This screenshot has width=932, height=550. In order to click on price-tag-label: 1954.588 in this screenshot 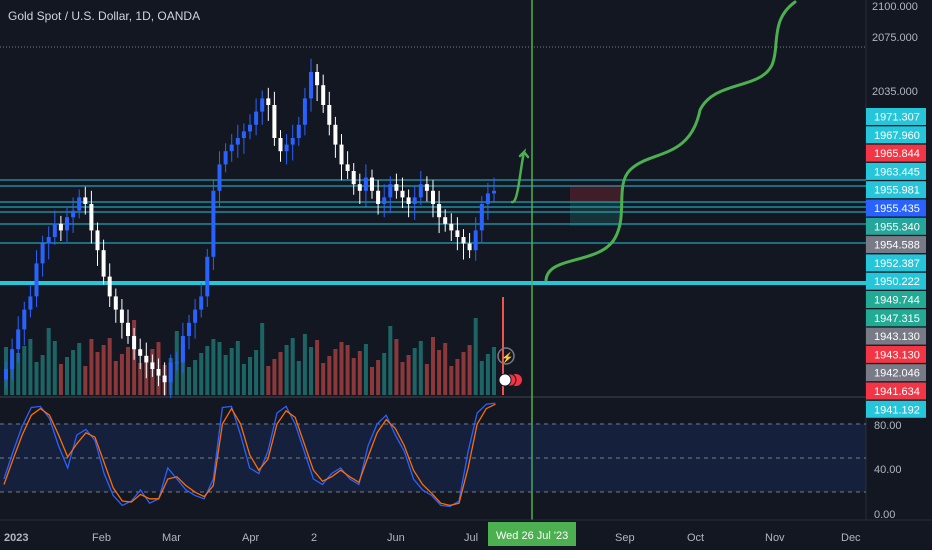, I will do `click(897, 246)`.